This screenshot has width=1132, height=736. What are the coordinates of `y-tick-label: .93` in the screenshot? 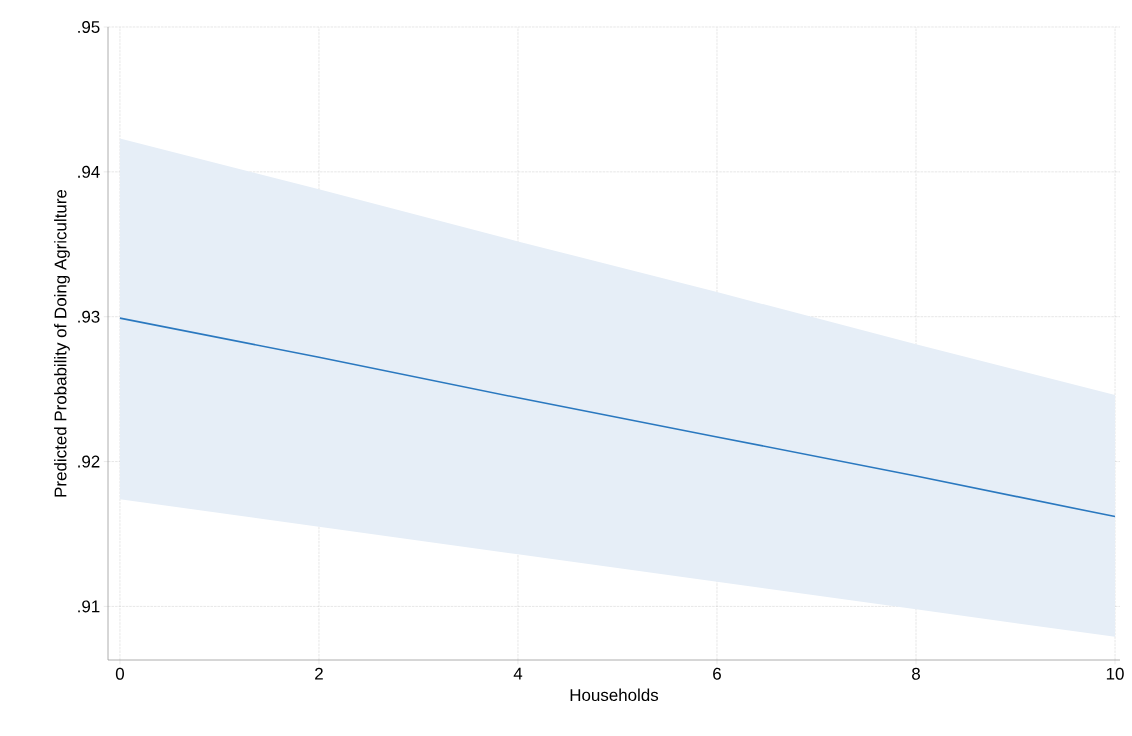 It's located at (89, 316).